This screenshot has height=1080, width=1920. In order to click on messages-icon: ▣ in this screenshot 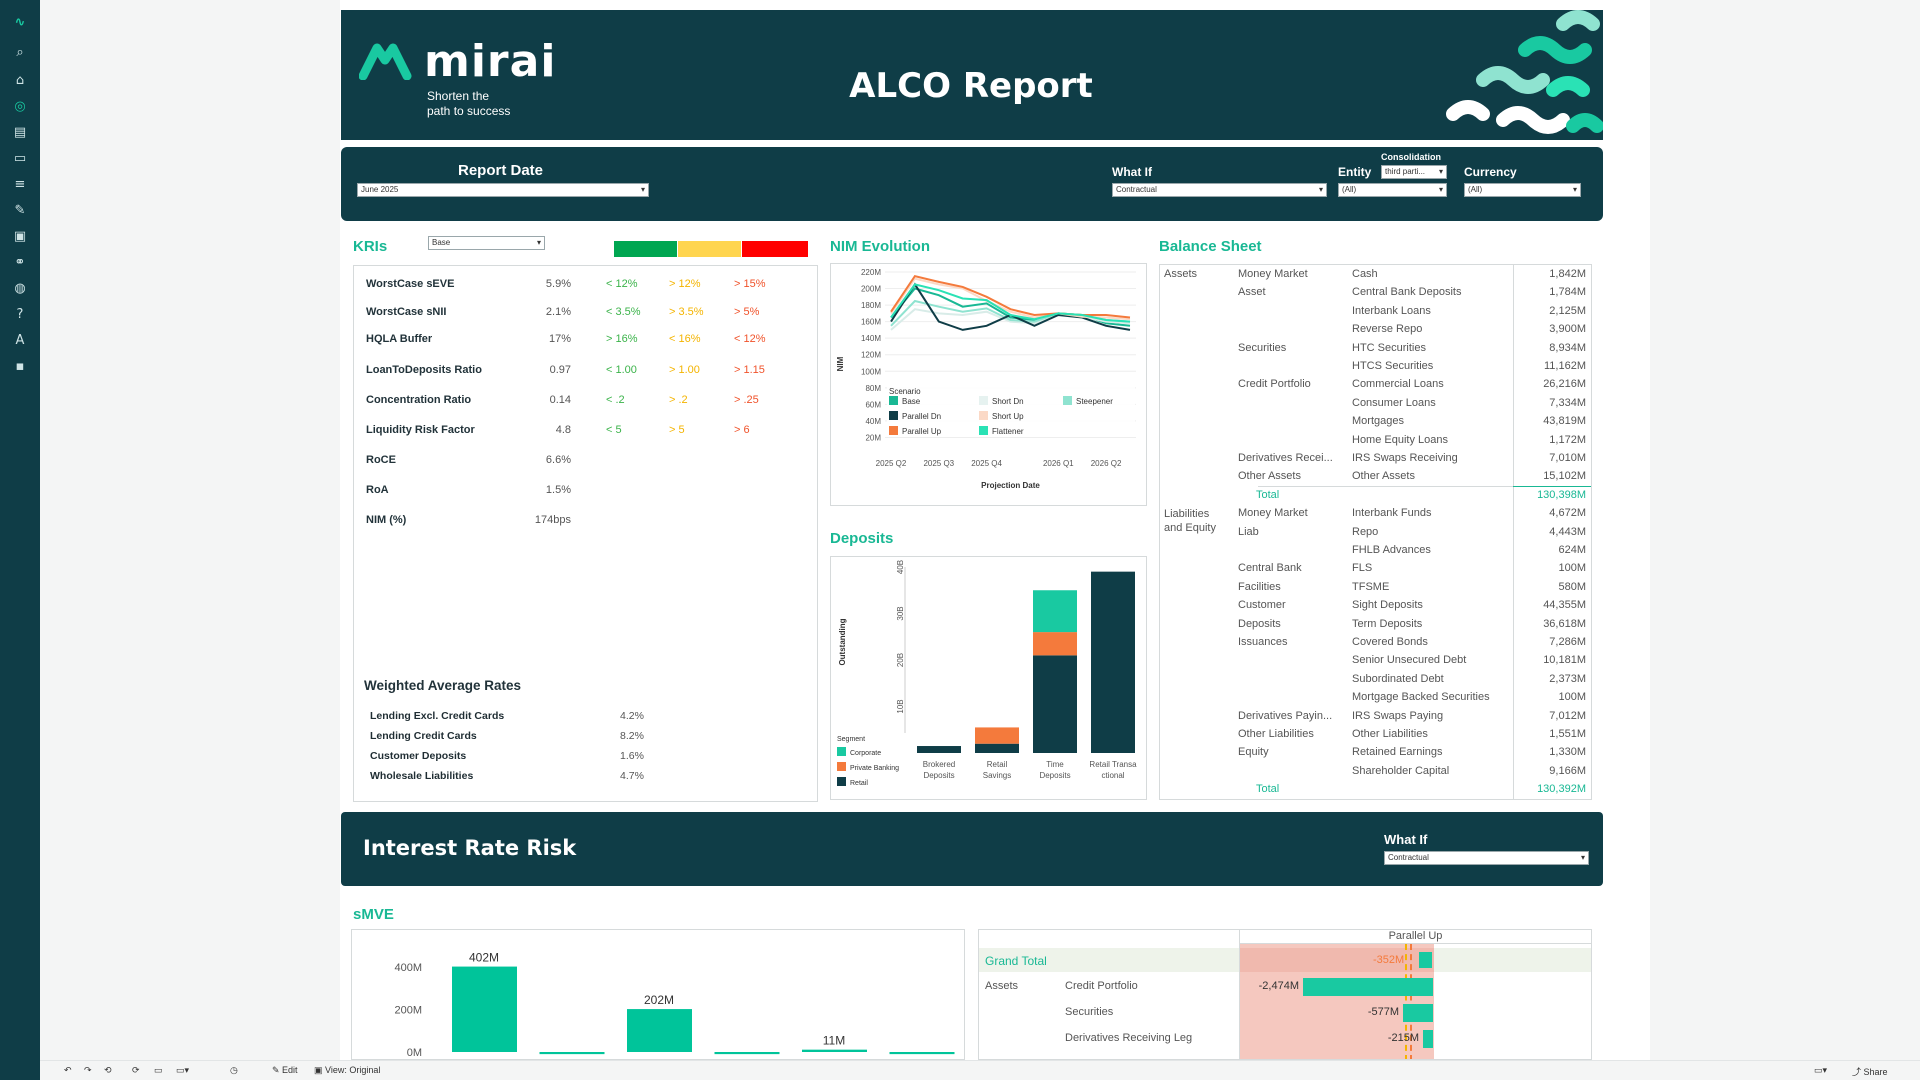, I will do `click(20, 236)`.